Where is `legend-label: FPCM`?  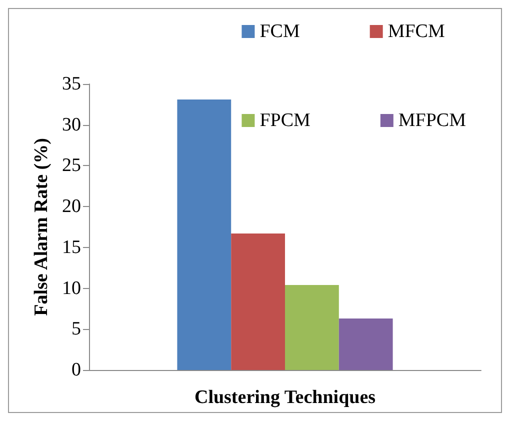 legend-label: FPCM is located at coordinates (285, 120).